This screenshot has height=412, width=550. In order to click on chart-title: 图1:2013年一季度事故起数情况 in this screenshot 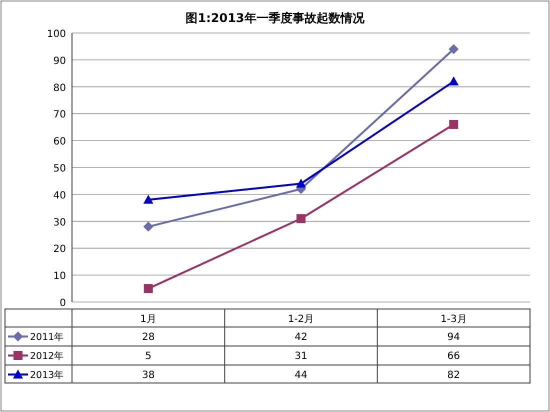, I will do `click(276, 18)`.